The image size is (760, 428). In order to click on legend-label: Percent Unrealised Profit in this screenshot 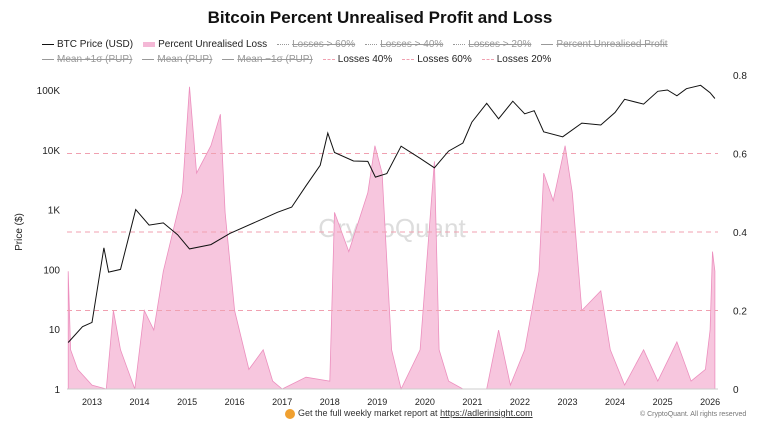, I will do `click(612, 44)`.